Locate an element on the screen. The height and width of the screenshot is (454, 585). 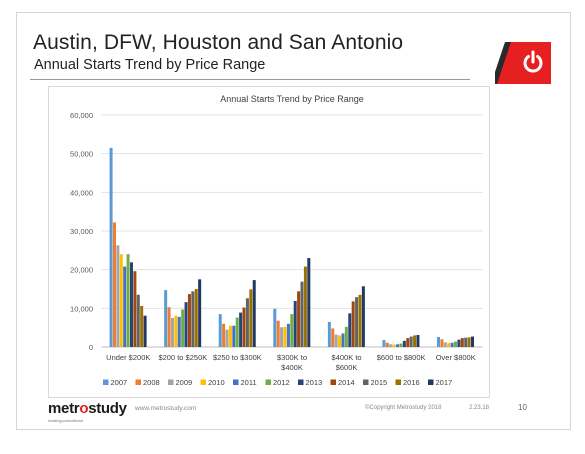
title-divider is located at coordinates (250, 79).